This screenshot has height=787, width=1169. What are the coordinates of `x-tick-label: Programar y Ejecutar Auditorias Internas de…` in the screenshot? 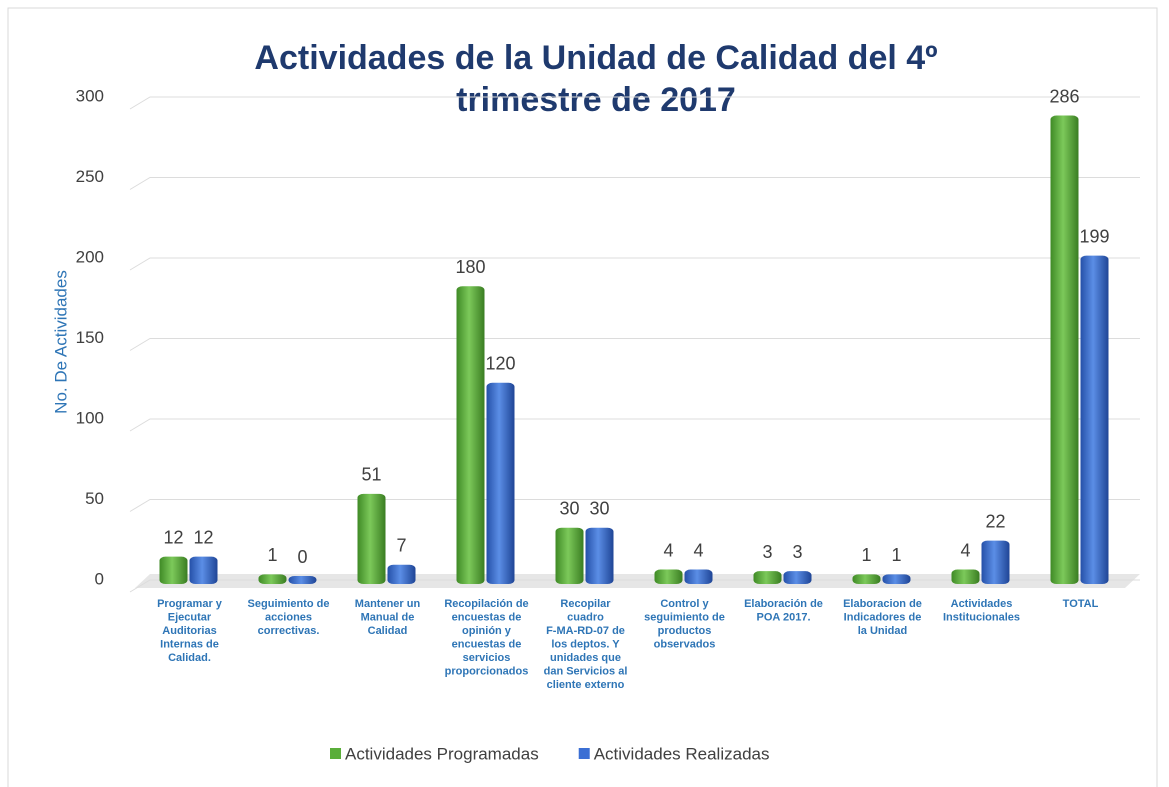 It's located at (190, 631).